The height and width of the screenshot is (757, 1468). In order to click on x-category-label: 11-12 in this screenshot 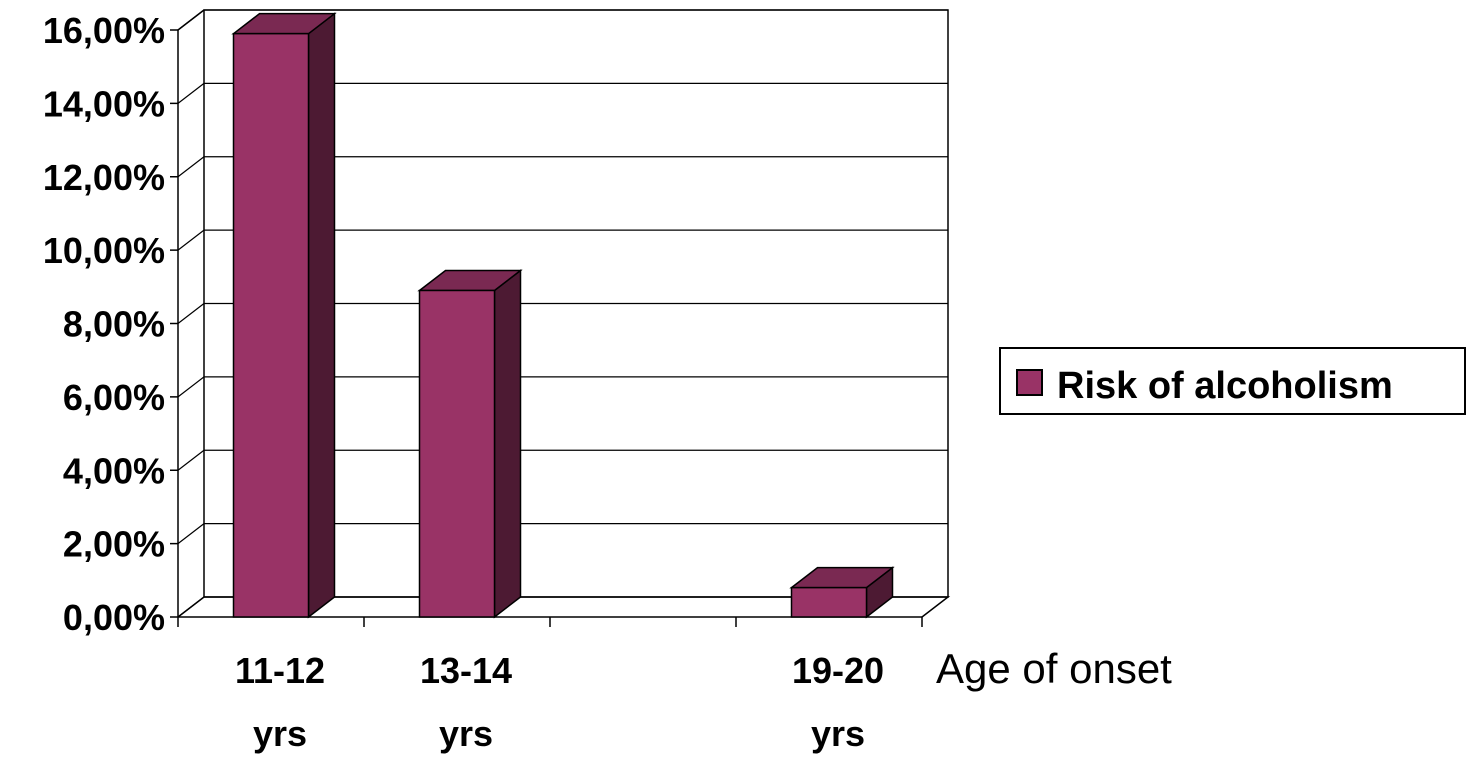, I will do `click(280, 670)`.